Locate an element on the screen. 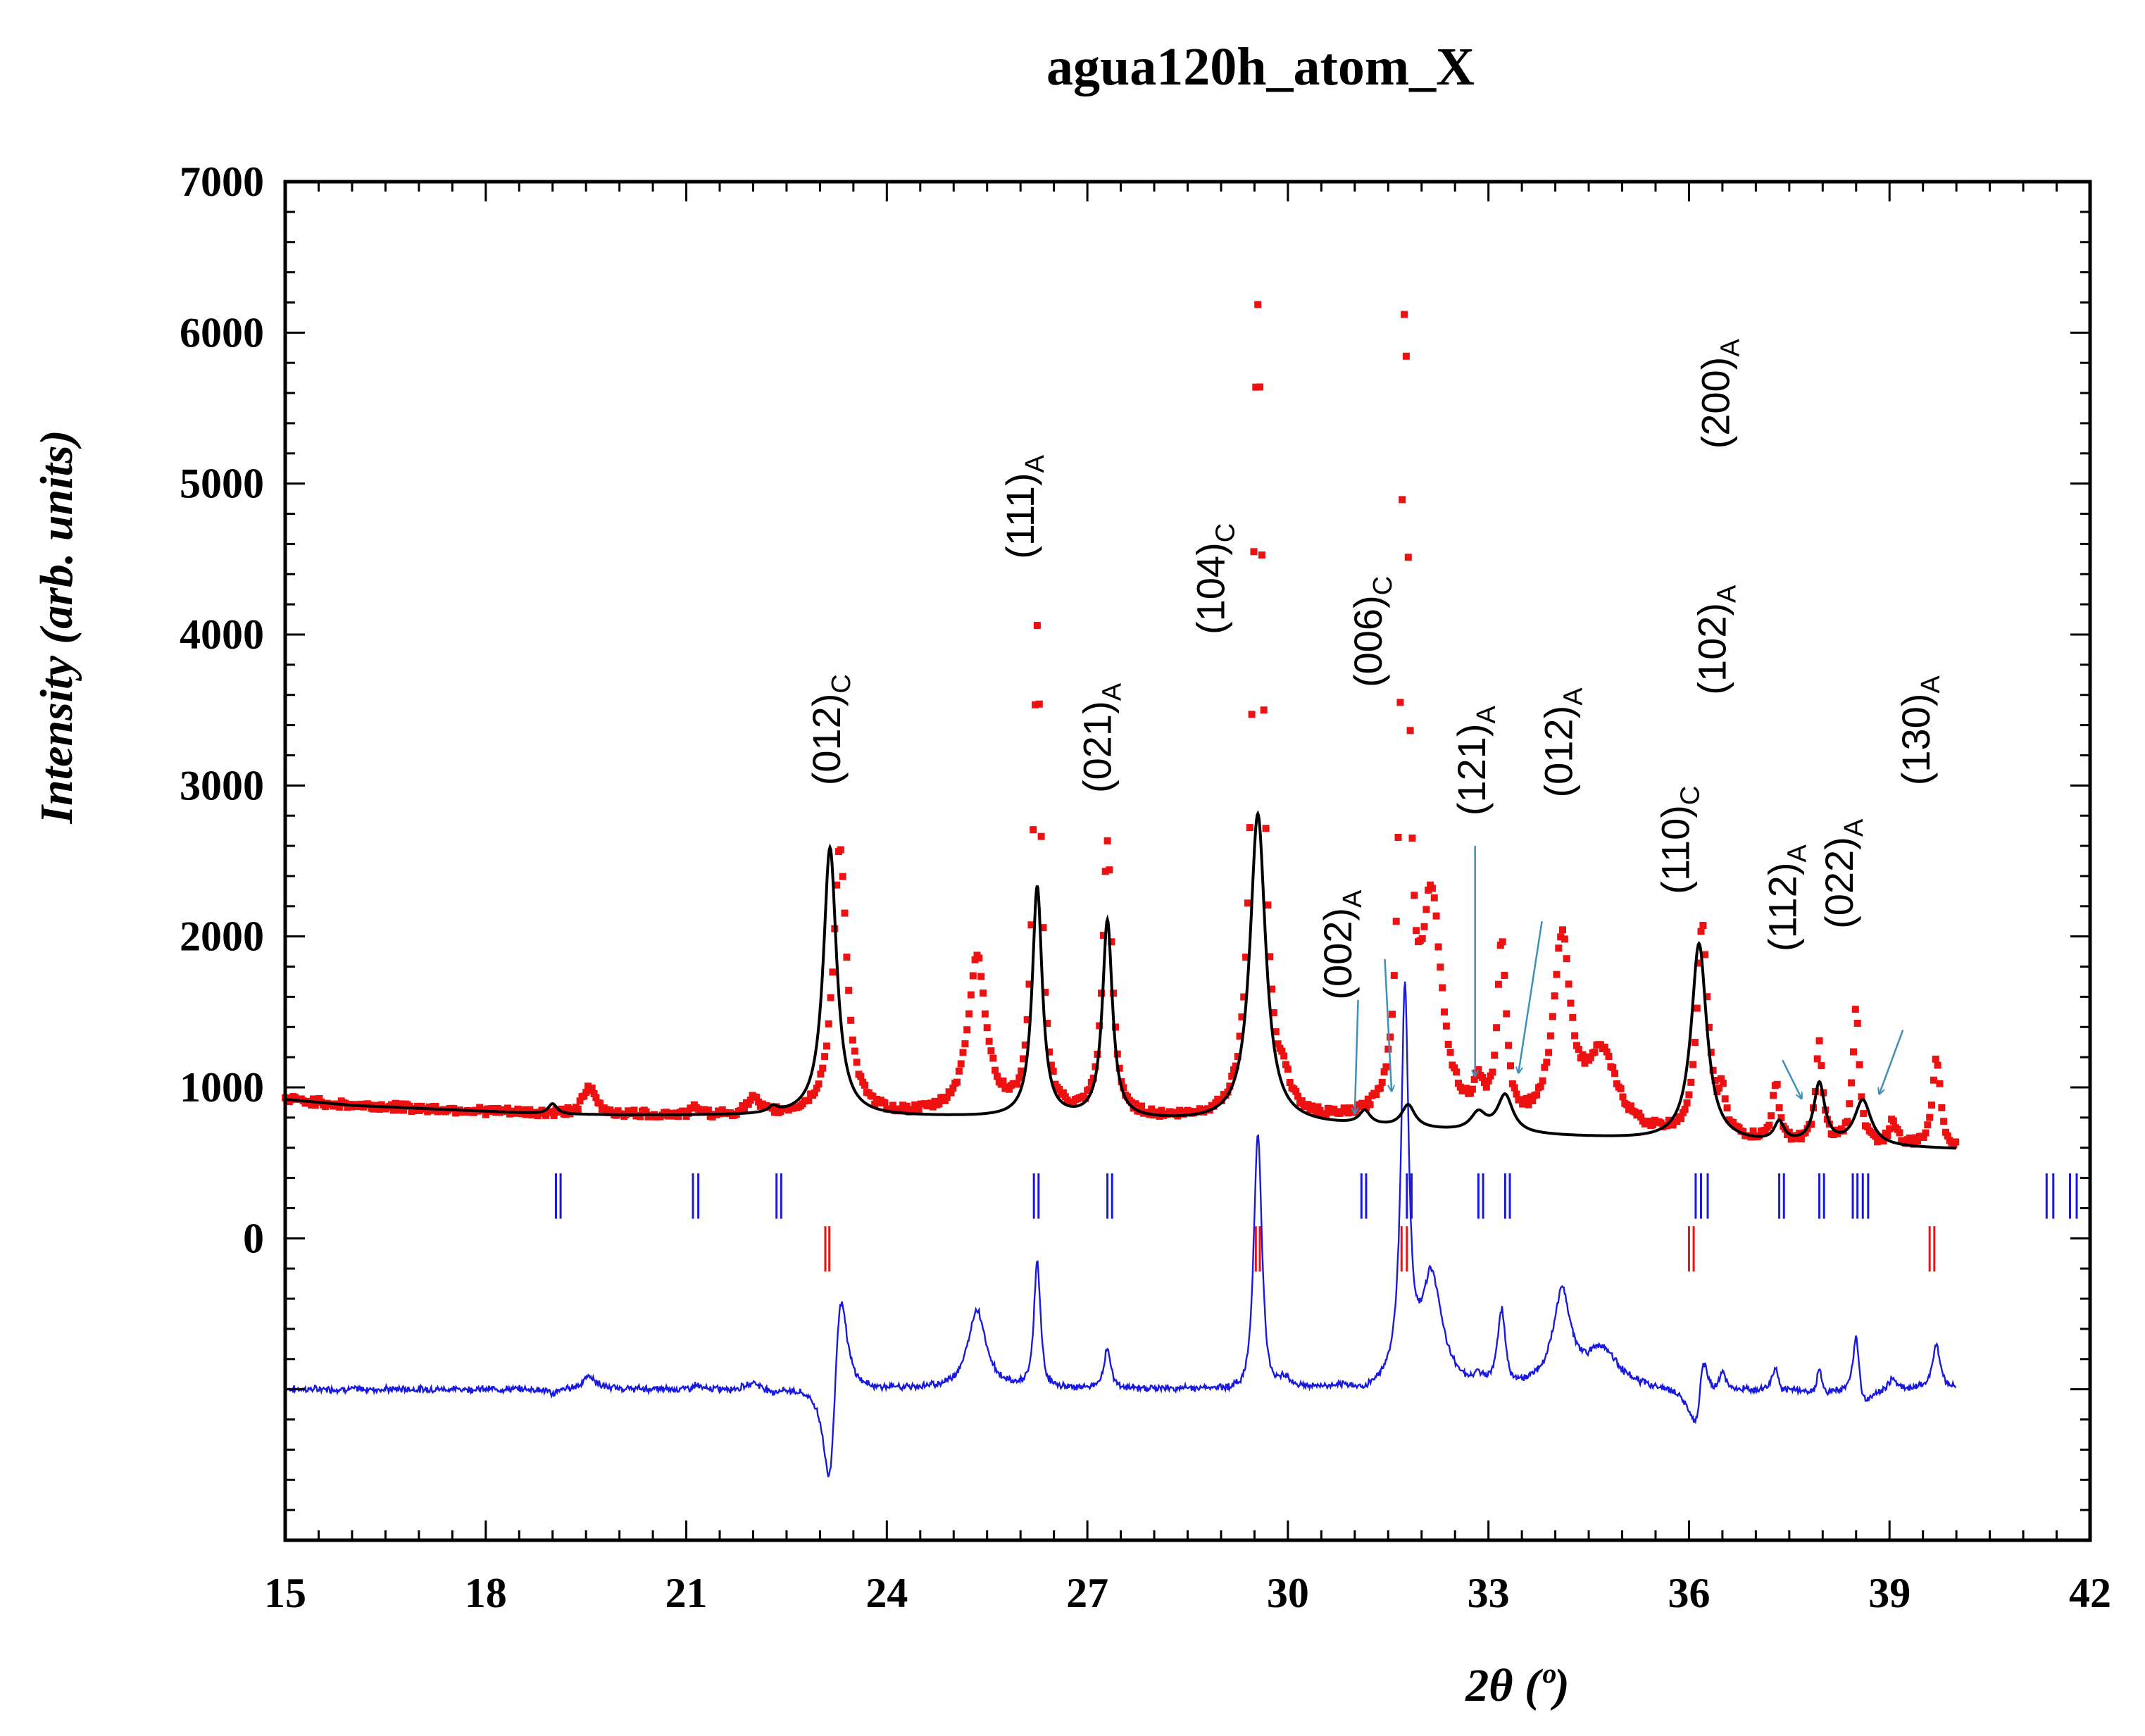  peak-arrow is located at coordinates (1791, 1078).